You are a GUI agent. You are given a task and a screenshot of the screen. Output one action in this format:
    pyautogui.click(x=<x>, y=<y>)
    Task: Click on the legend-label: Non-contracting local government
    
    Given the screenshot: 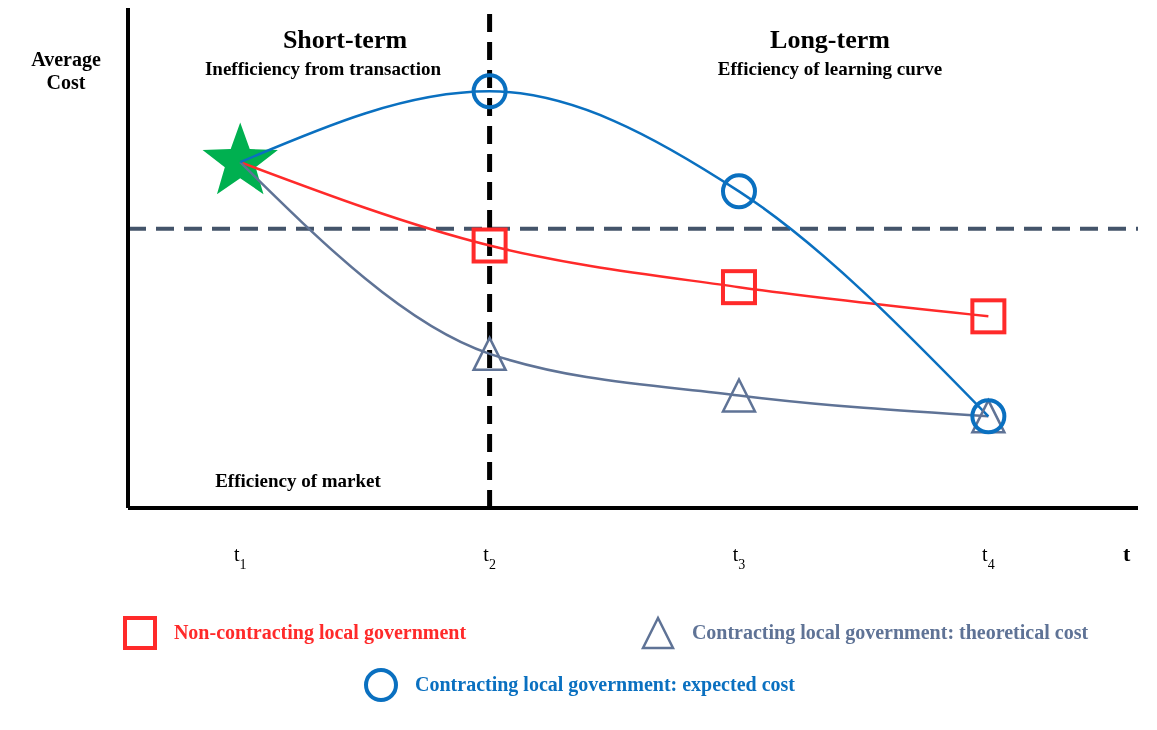 What is the action you would take?
    pyautogui.click(x=320, y=632)
    